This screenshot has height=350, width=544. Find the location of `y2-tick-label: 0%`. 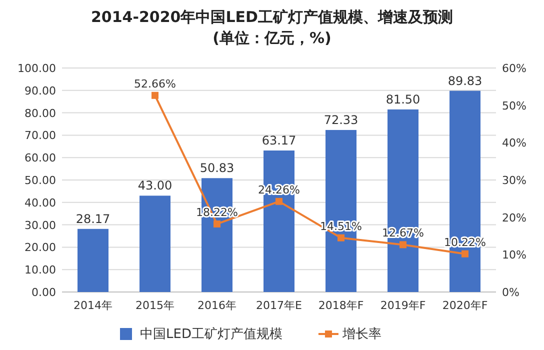

y2-tick-label: 0% is located at coordinates (511, 292).